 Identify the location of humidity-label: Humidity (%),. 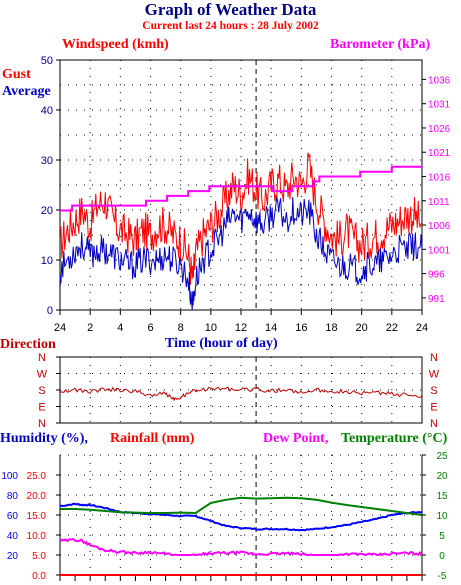
(44, 438).